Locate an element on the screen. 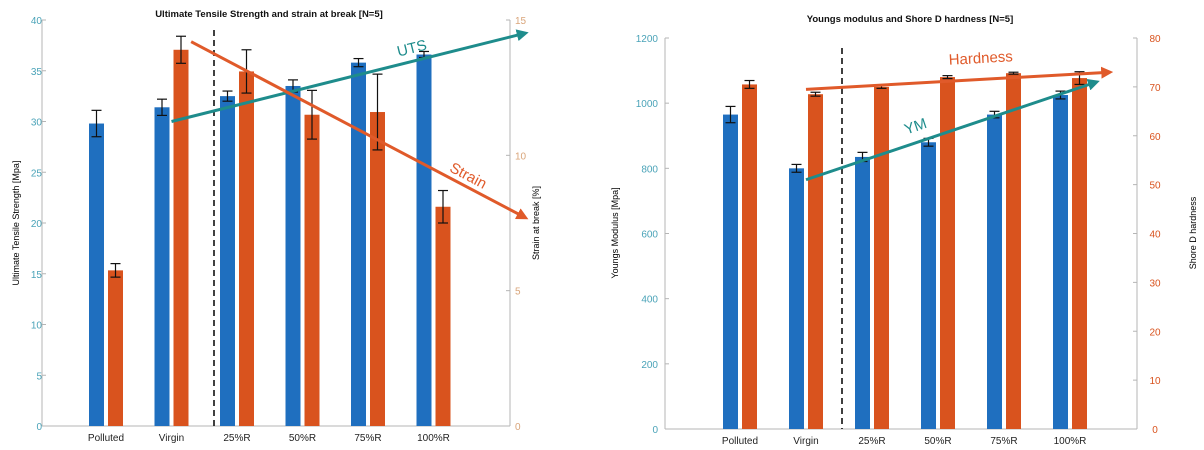  y-tick-label-left: 20 is located at coordinates (37, 224).